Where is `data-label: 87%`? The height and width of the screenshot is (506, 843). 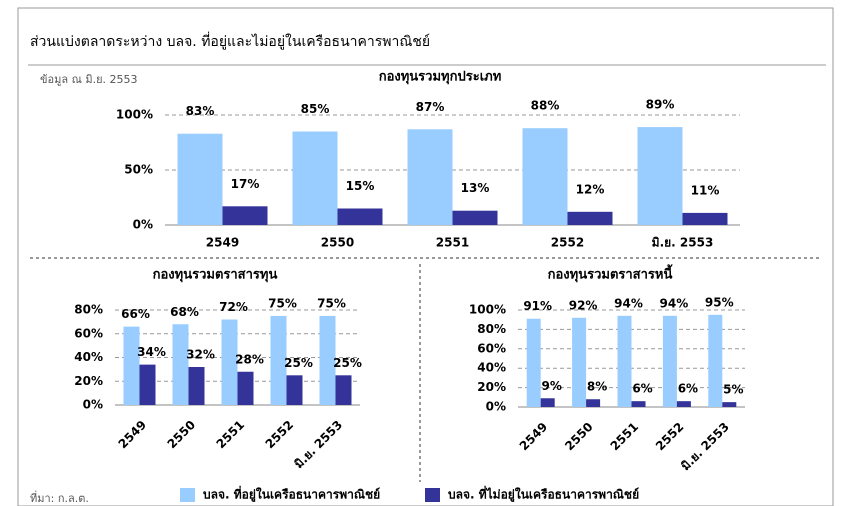
data-label: 87% is located at coordinates (430, 107).